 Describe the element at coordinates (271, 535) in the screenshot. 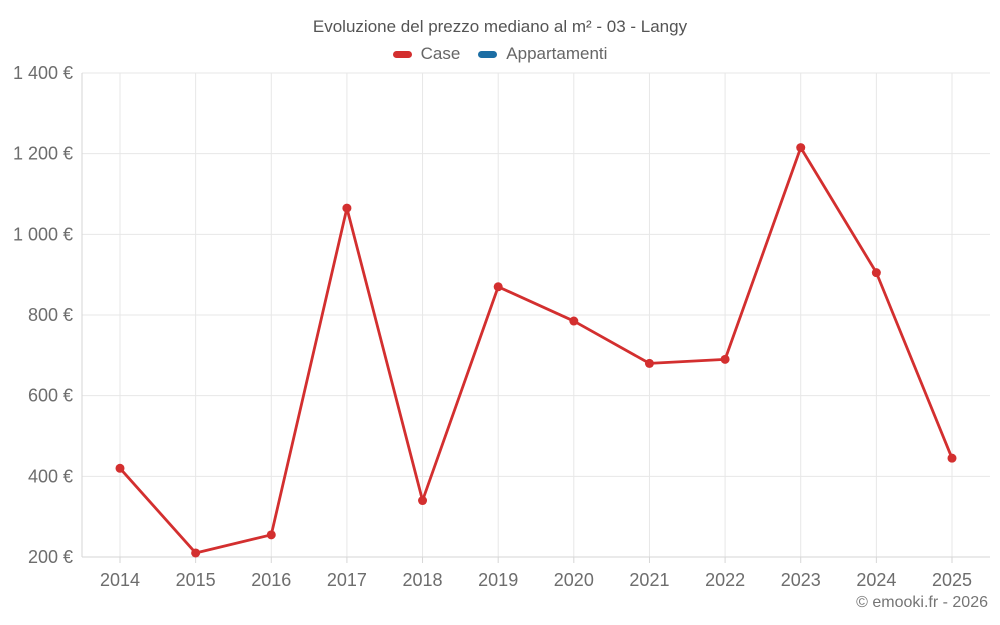

I see `data-point-case-2016` at that location.